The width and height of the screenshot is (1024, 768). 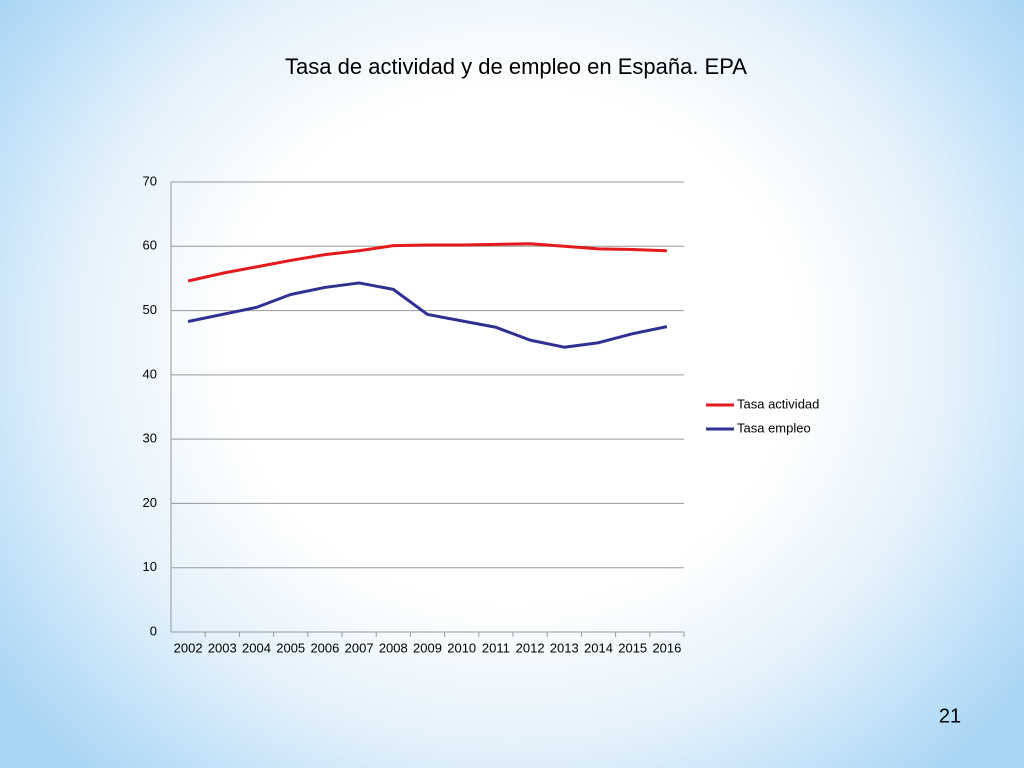 What do you see at coordinates (598, 647) in the screenshot?
I see `x-tick-label: 2014` at bounding box center [598, 647].